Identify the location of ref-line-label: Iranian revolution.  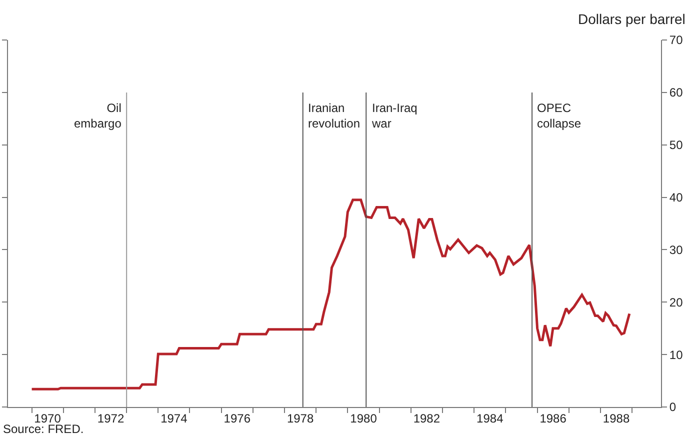
(334, 116).